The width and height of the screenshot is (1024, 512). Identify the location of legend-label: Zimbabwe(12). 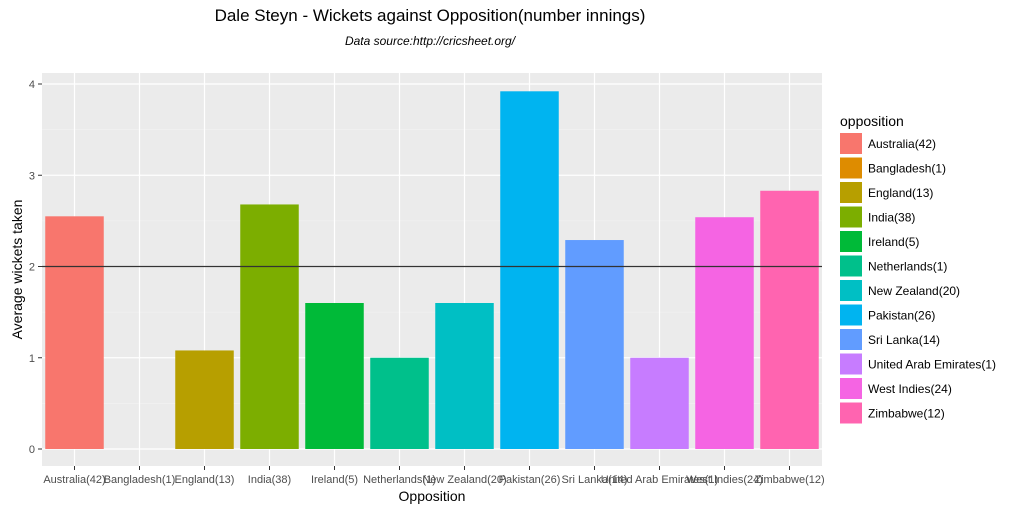
(906, 414).